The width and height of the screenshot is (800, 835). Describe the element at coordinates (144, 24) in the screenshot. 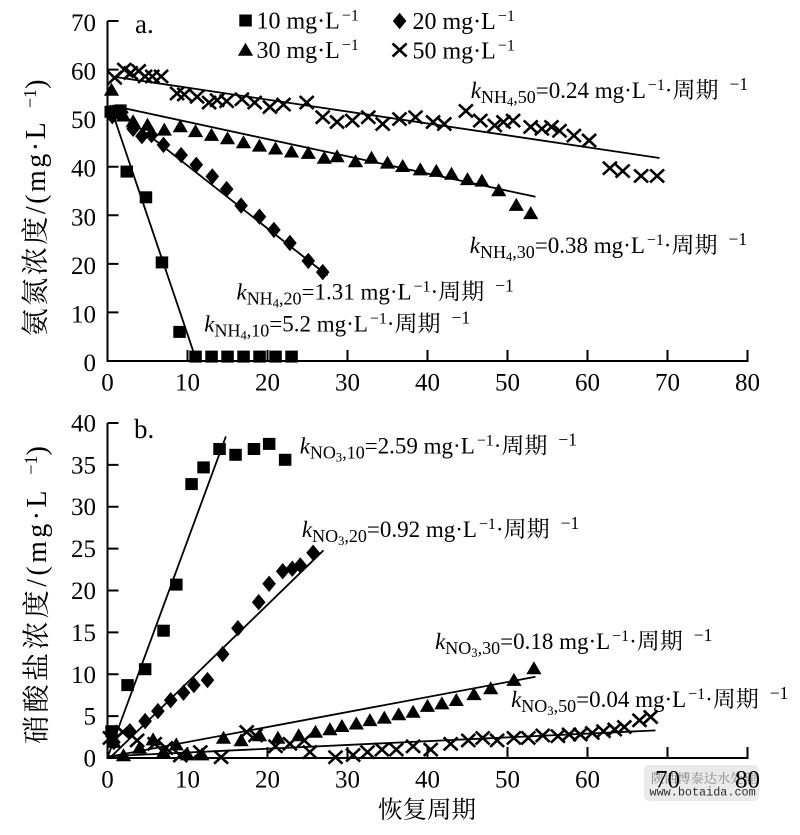

I see `svg-text: a.` at that location.